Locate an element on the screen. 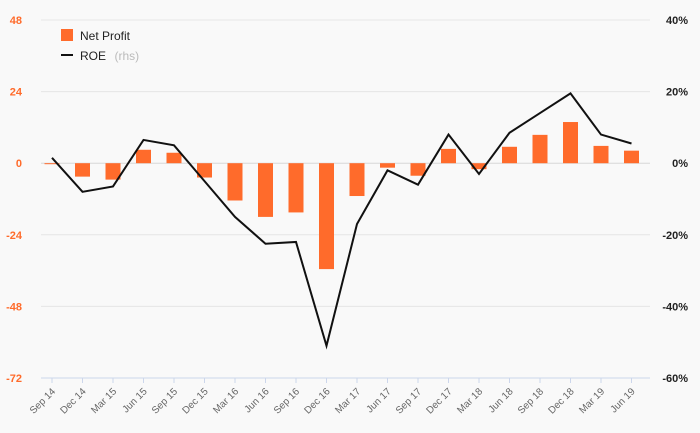 This screenshot has height=433, width=700. x-tick-label: Dec 14 is located at coordinates (73, 401).